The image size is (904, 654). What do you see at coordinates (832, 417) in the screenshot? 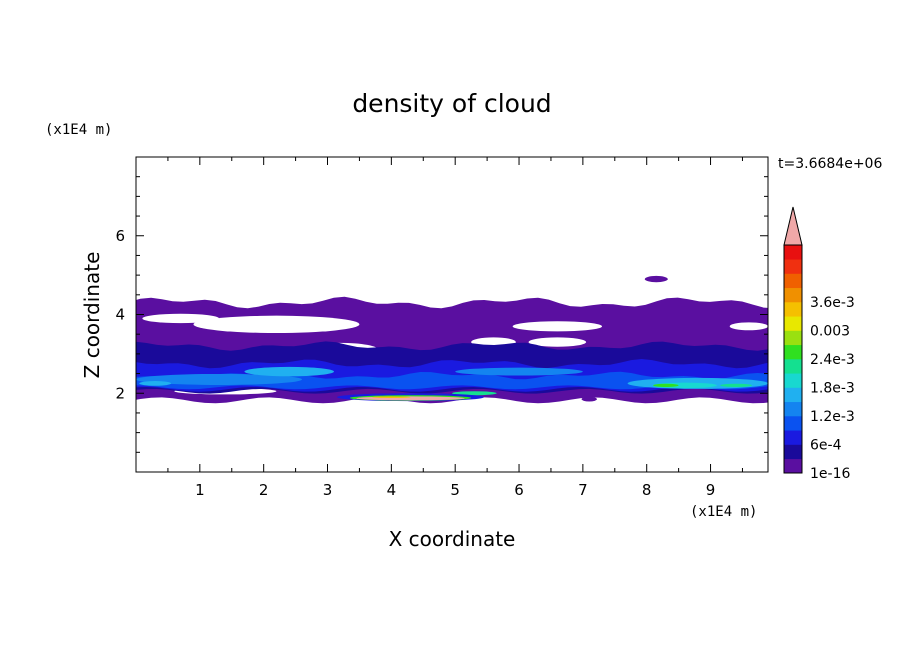
I see `colorbar-tick-label: 1.2e-3` at bounding box center [832, 417].